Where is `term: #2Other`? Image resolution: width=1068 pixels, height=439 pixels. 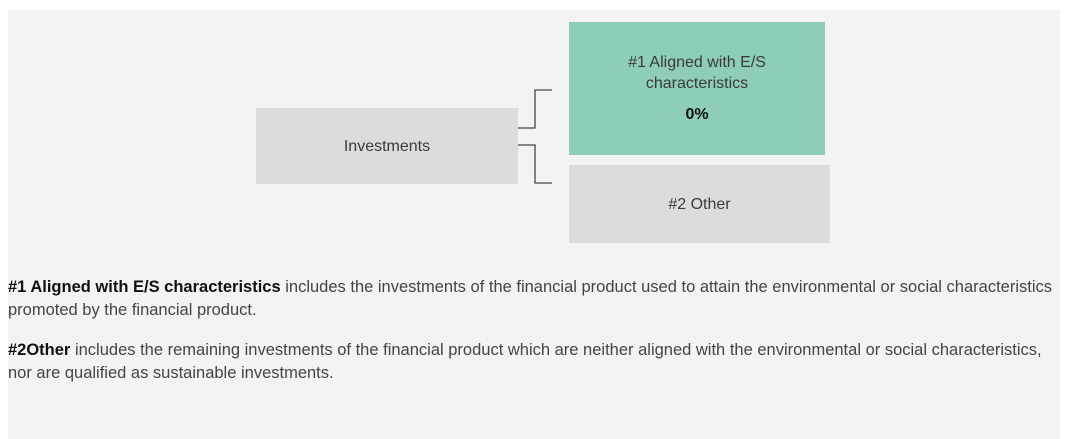 term: #2Other is located at coordinates (39, 350).